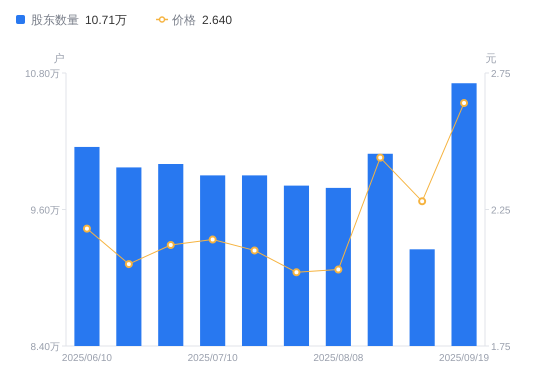  I want to click on y2-tick-label: 2.75, so click(501, 74).